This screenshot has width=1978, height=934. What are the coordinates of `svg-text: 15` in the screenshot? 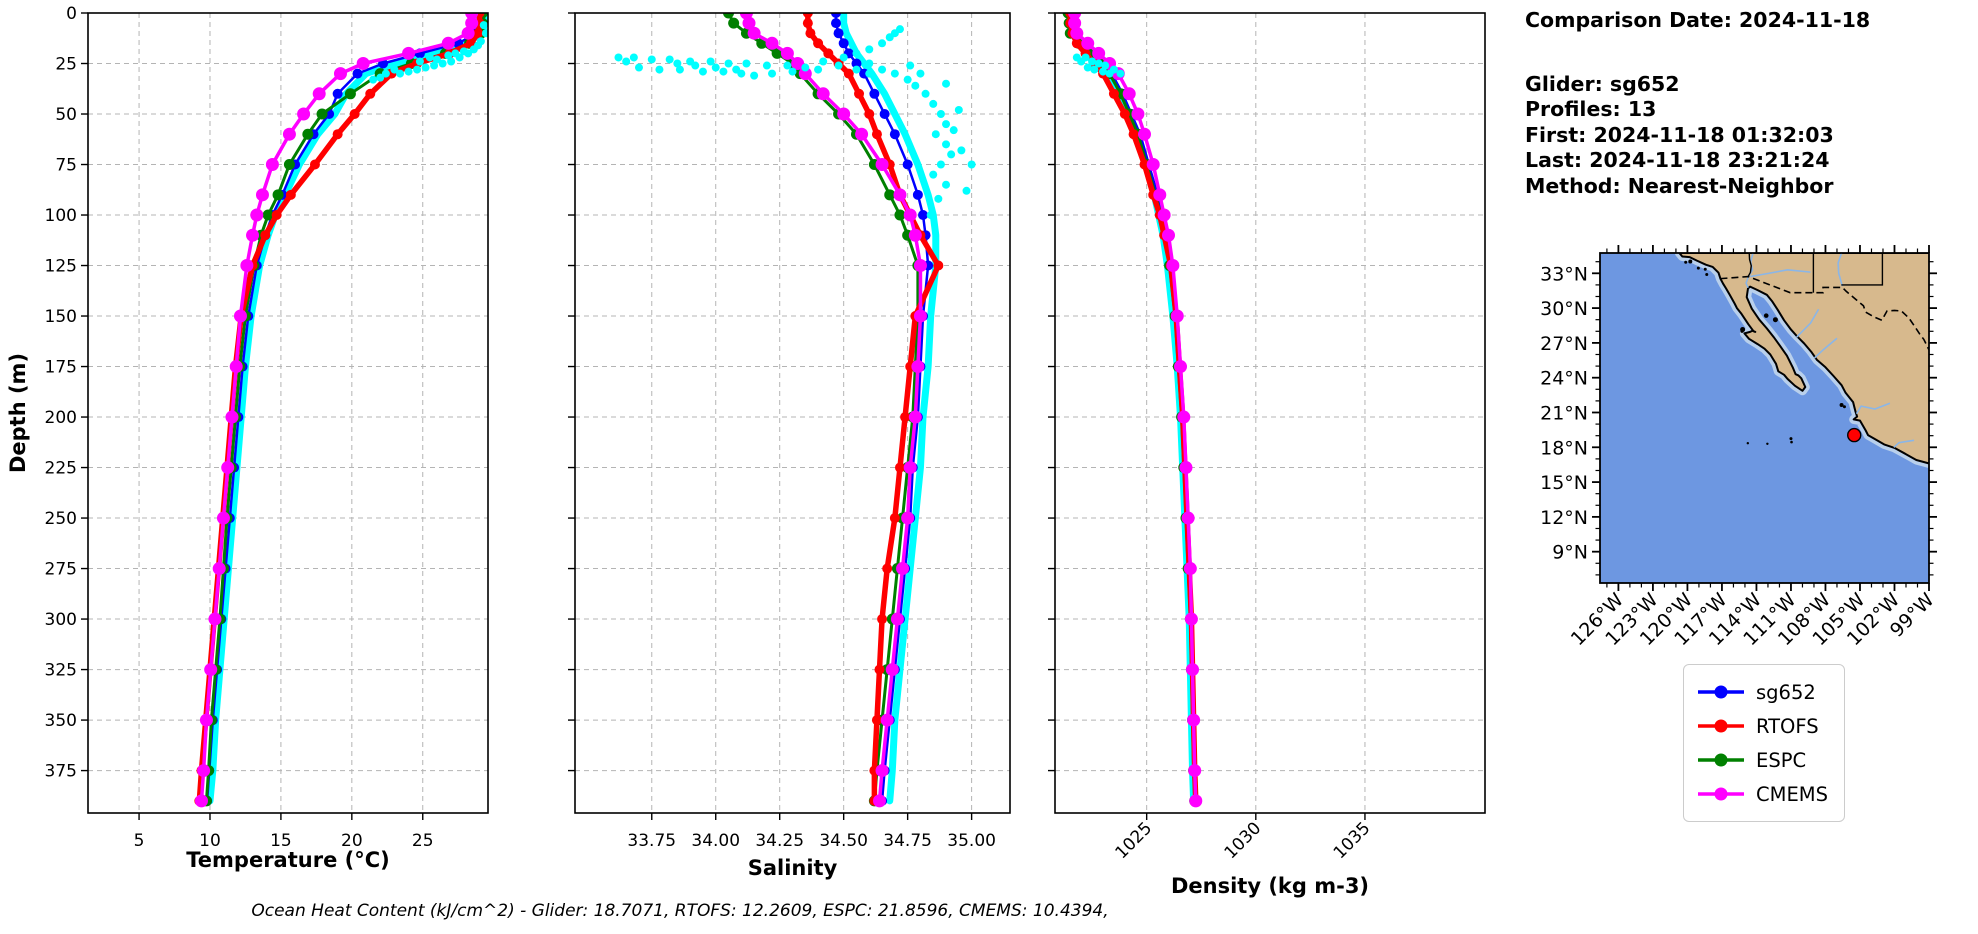 It's located at (281, 841).